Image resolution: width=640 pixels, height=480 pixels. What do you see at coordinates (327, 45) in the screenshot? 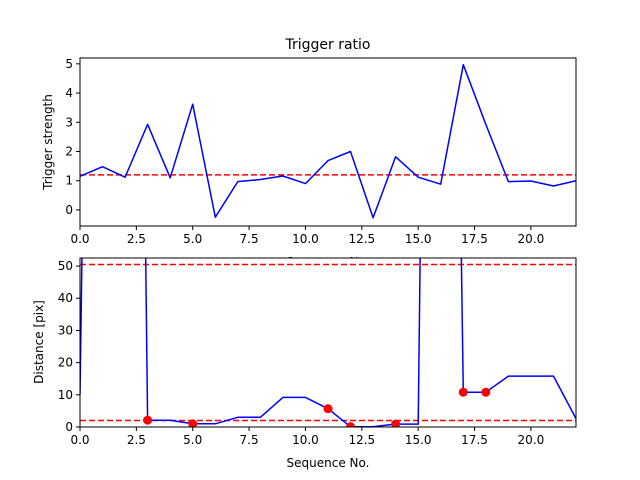
I see `chart-title: Trigger ratio` at bounding box center [327, 45].